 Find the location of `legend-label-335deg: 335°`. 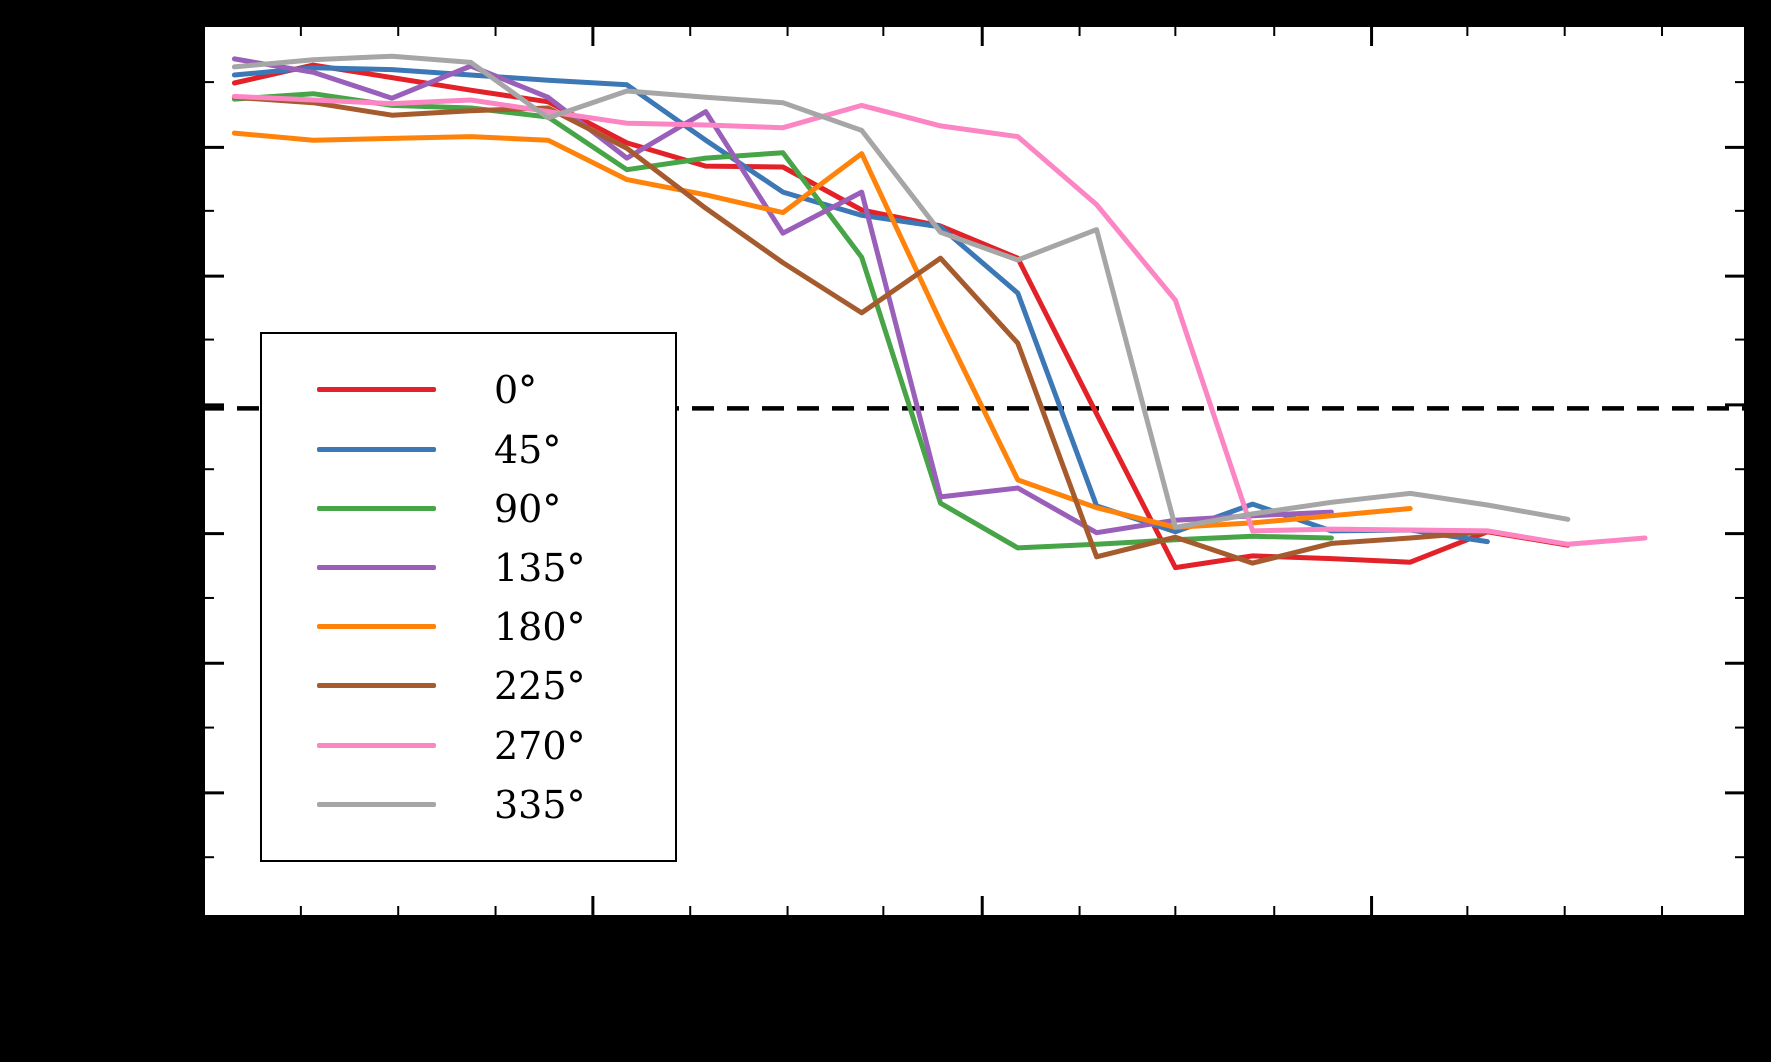

legend-label-335deg: 335° is located at coordinates (540, 804).